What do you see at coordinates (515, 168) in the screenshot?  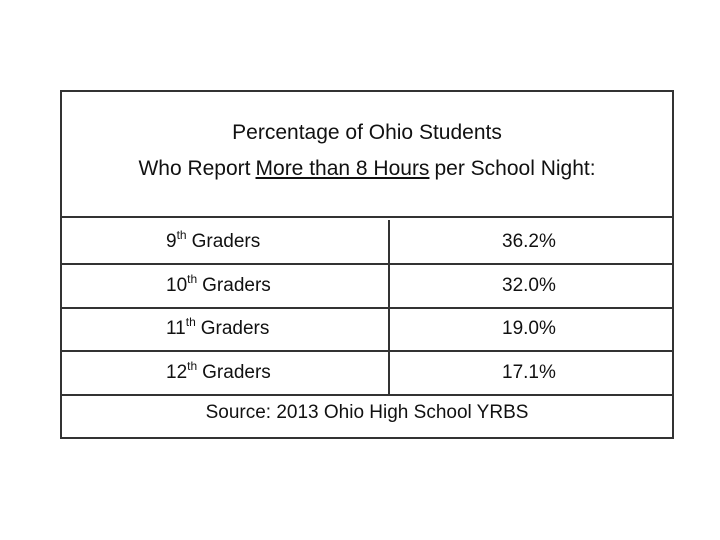 I see `title-part: per School Night:` at bounding box center [515, 168].